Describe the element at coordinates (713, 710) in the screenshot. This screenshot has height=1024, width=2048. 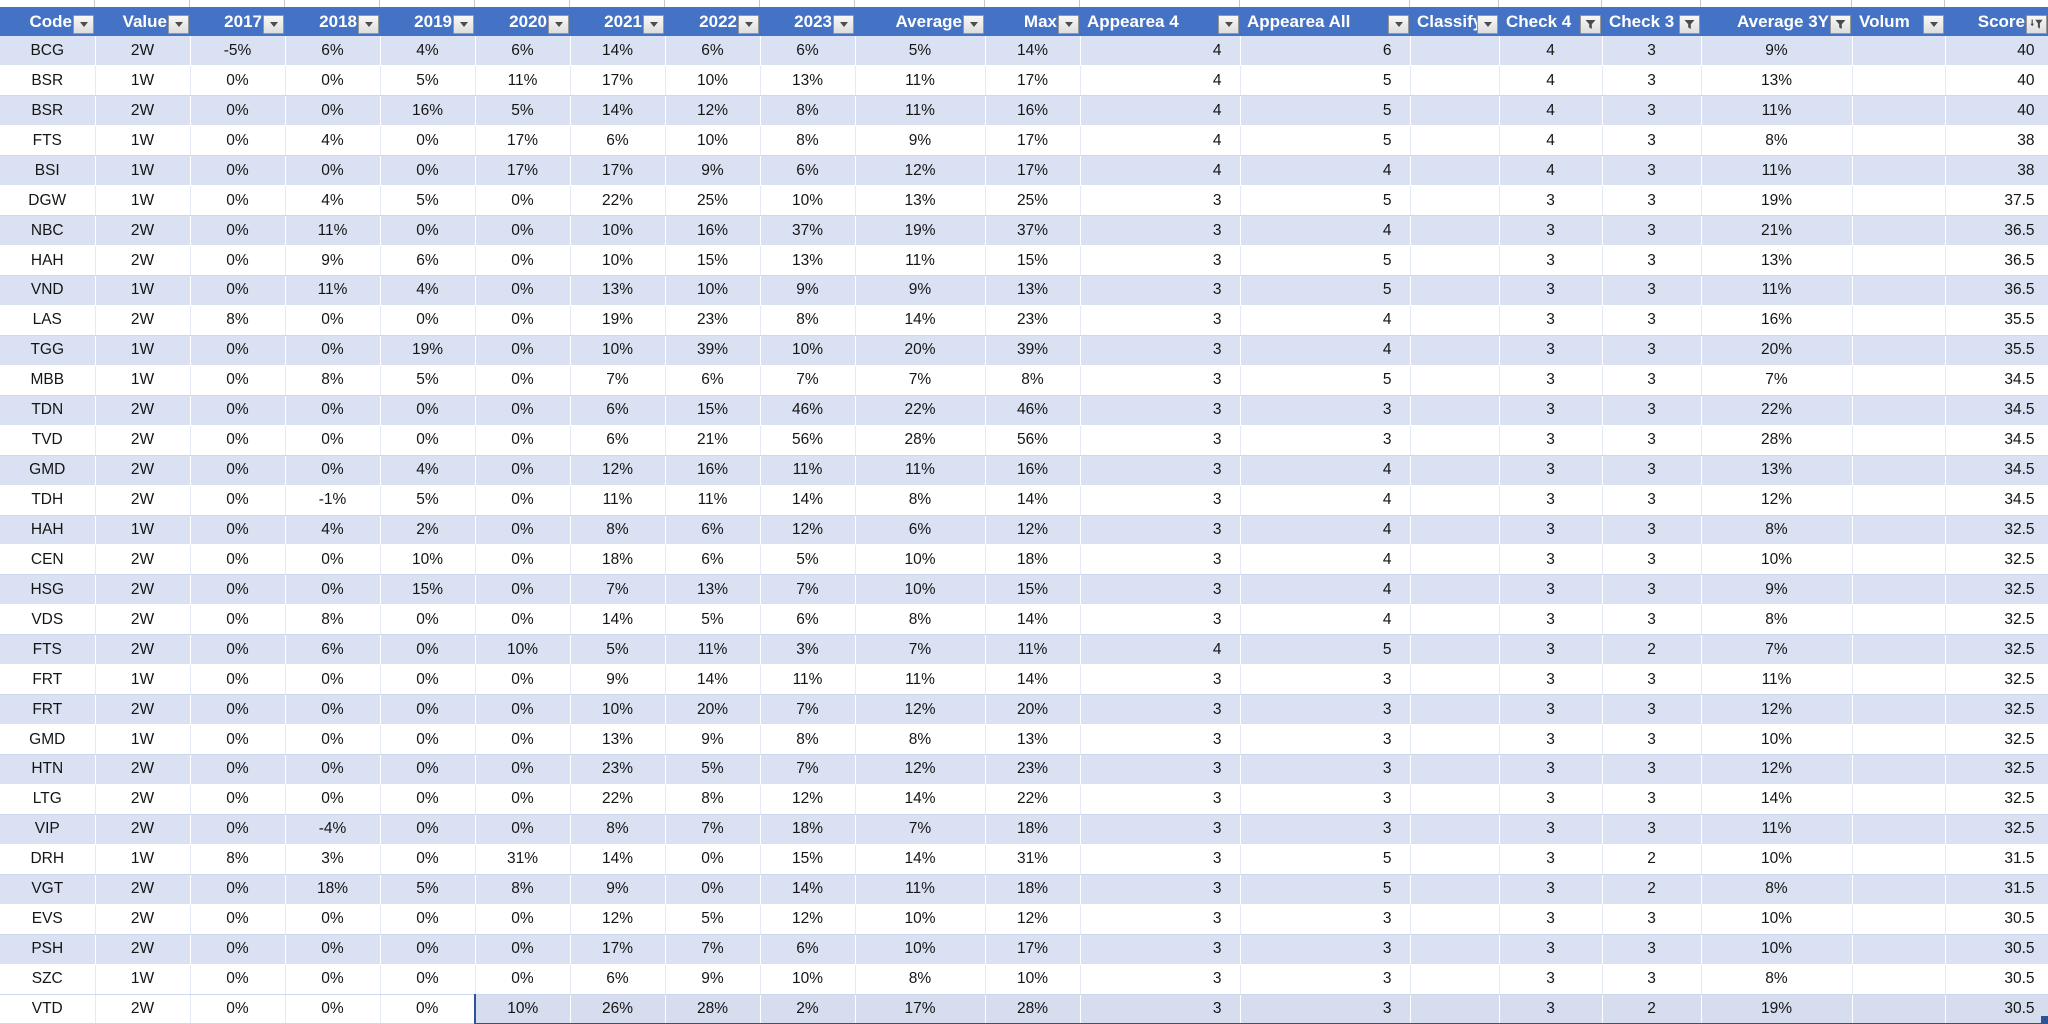
I see `cell-2022: 20%` at that location.